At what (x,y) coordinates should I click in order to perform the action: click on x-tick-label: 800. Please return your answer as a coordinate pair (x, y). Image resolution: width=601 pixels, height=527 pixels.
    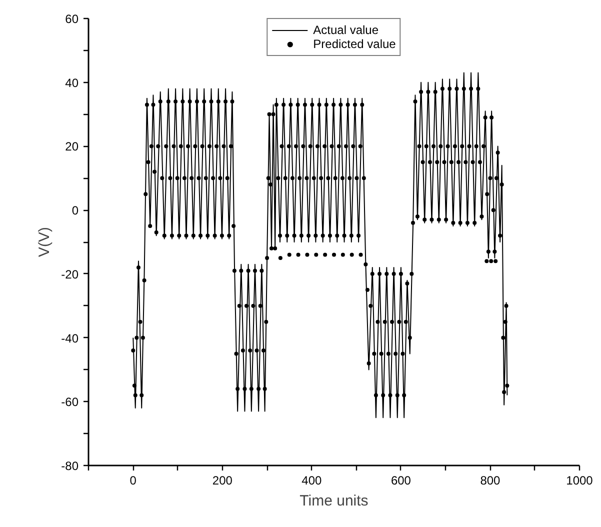
    Looking at the image, I should click on (490, 481).